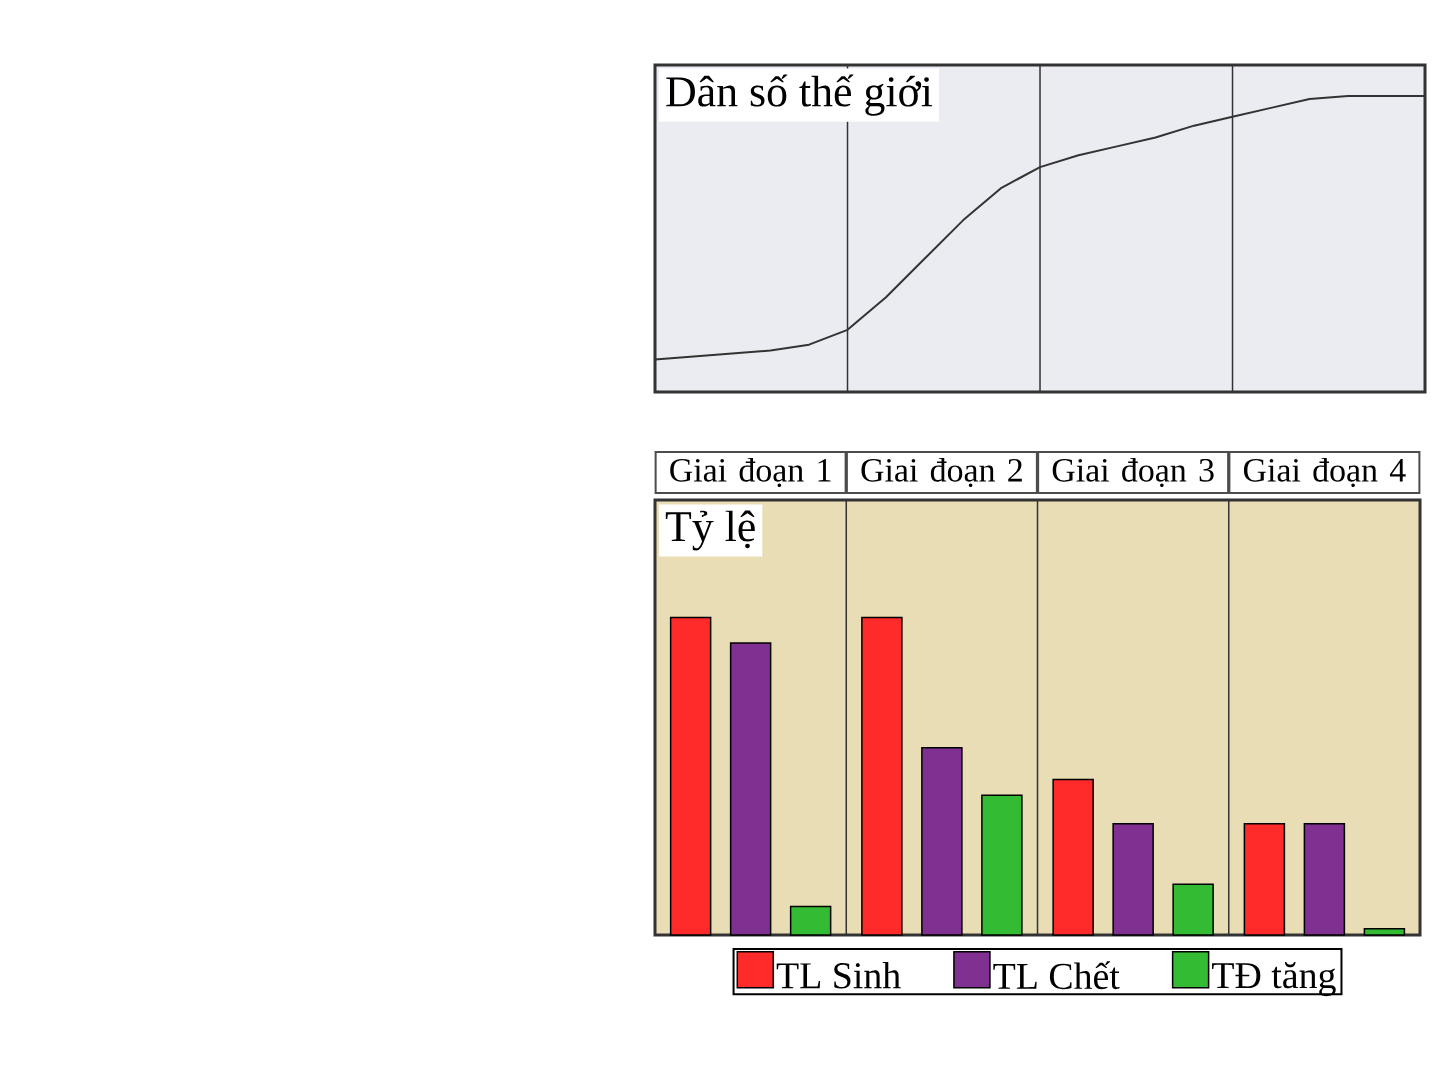  What do you see at coordinates (1133, 472) in the screenshot?
I see `x-tick-label: Giai đoạn 3` at bounding box center [1133, 472].